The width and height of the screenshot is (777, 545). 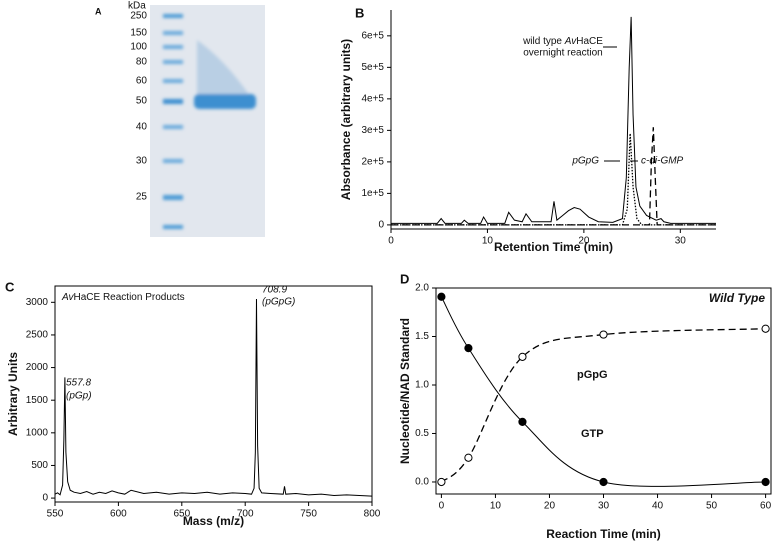 What do you see at coordinates (422, 385) in the screenshot?
I see `y-tick-label: 1.0` at bounding box center [422, 385].